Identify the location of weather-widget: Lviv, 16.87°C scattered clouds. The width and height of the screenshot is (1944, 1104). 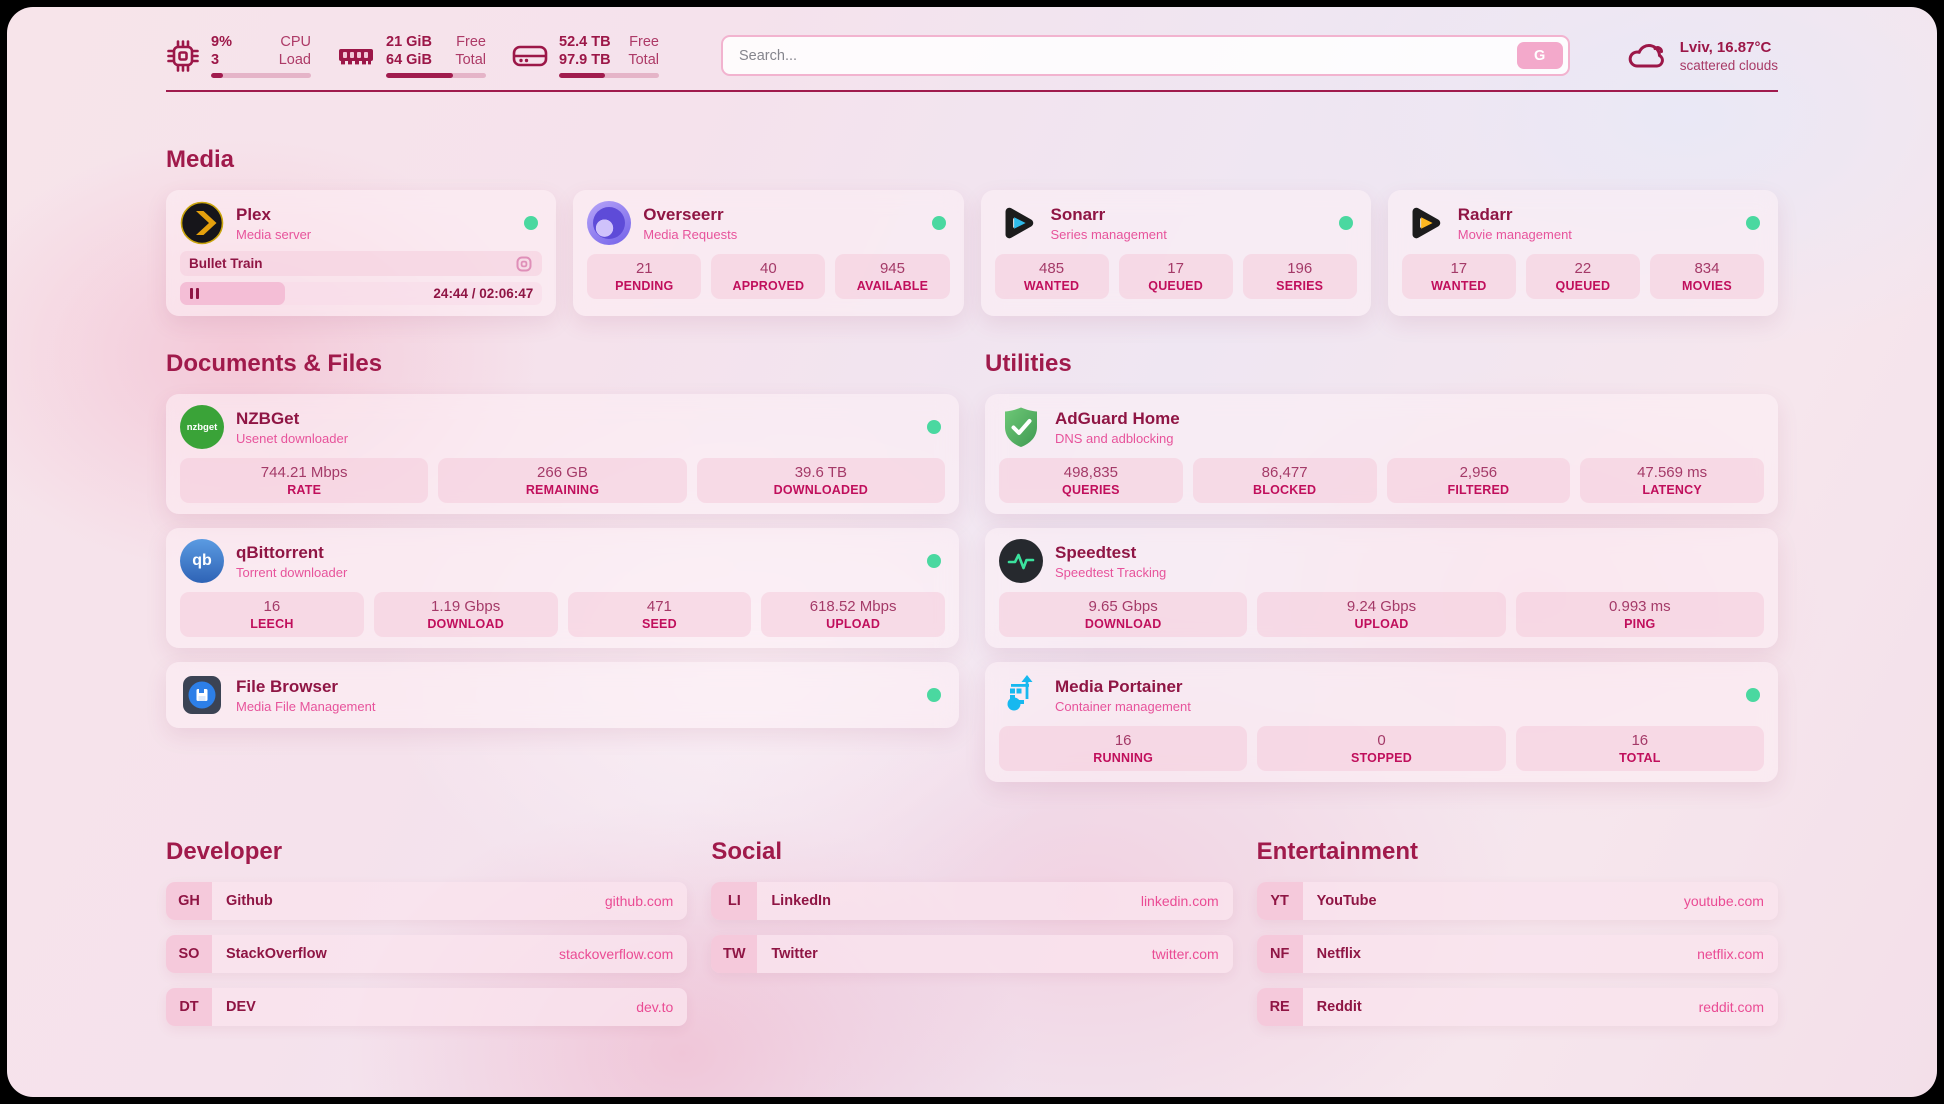
(1701, 56).